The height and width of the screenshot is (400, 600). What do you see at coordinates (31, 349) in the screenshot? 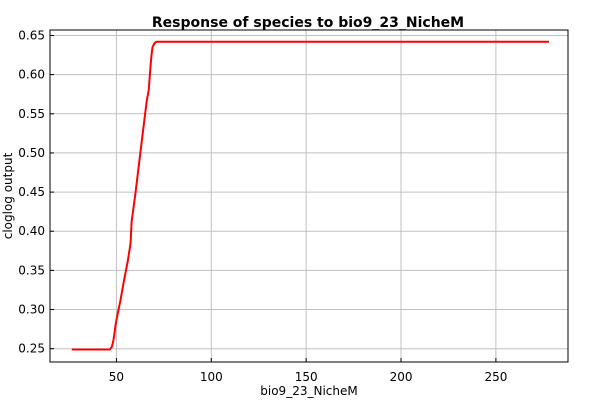
I see `y-tick-label: 0.25` at bounding box center [31, 349].